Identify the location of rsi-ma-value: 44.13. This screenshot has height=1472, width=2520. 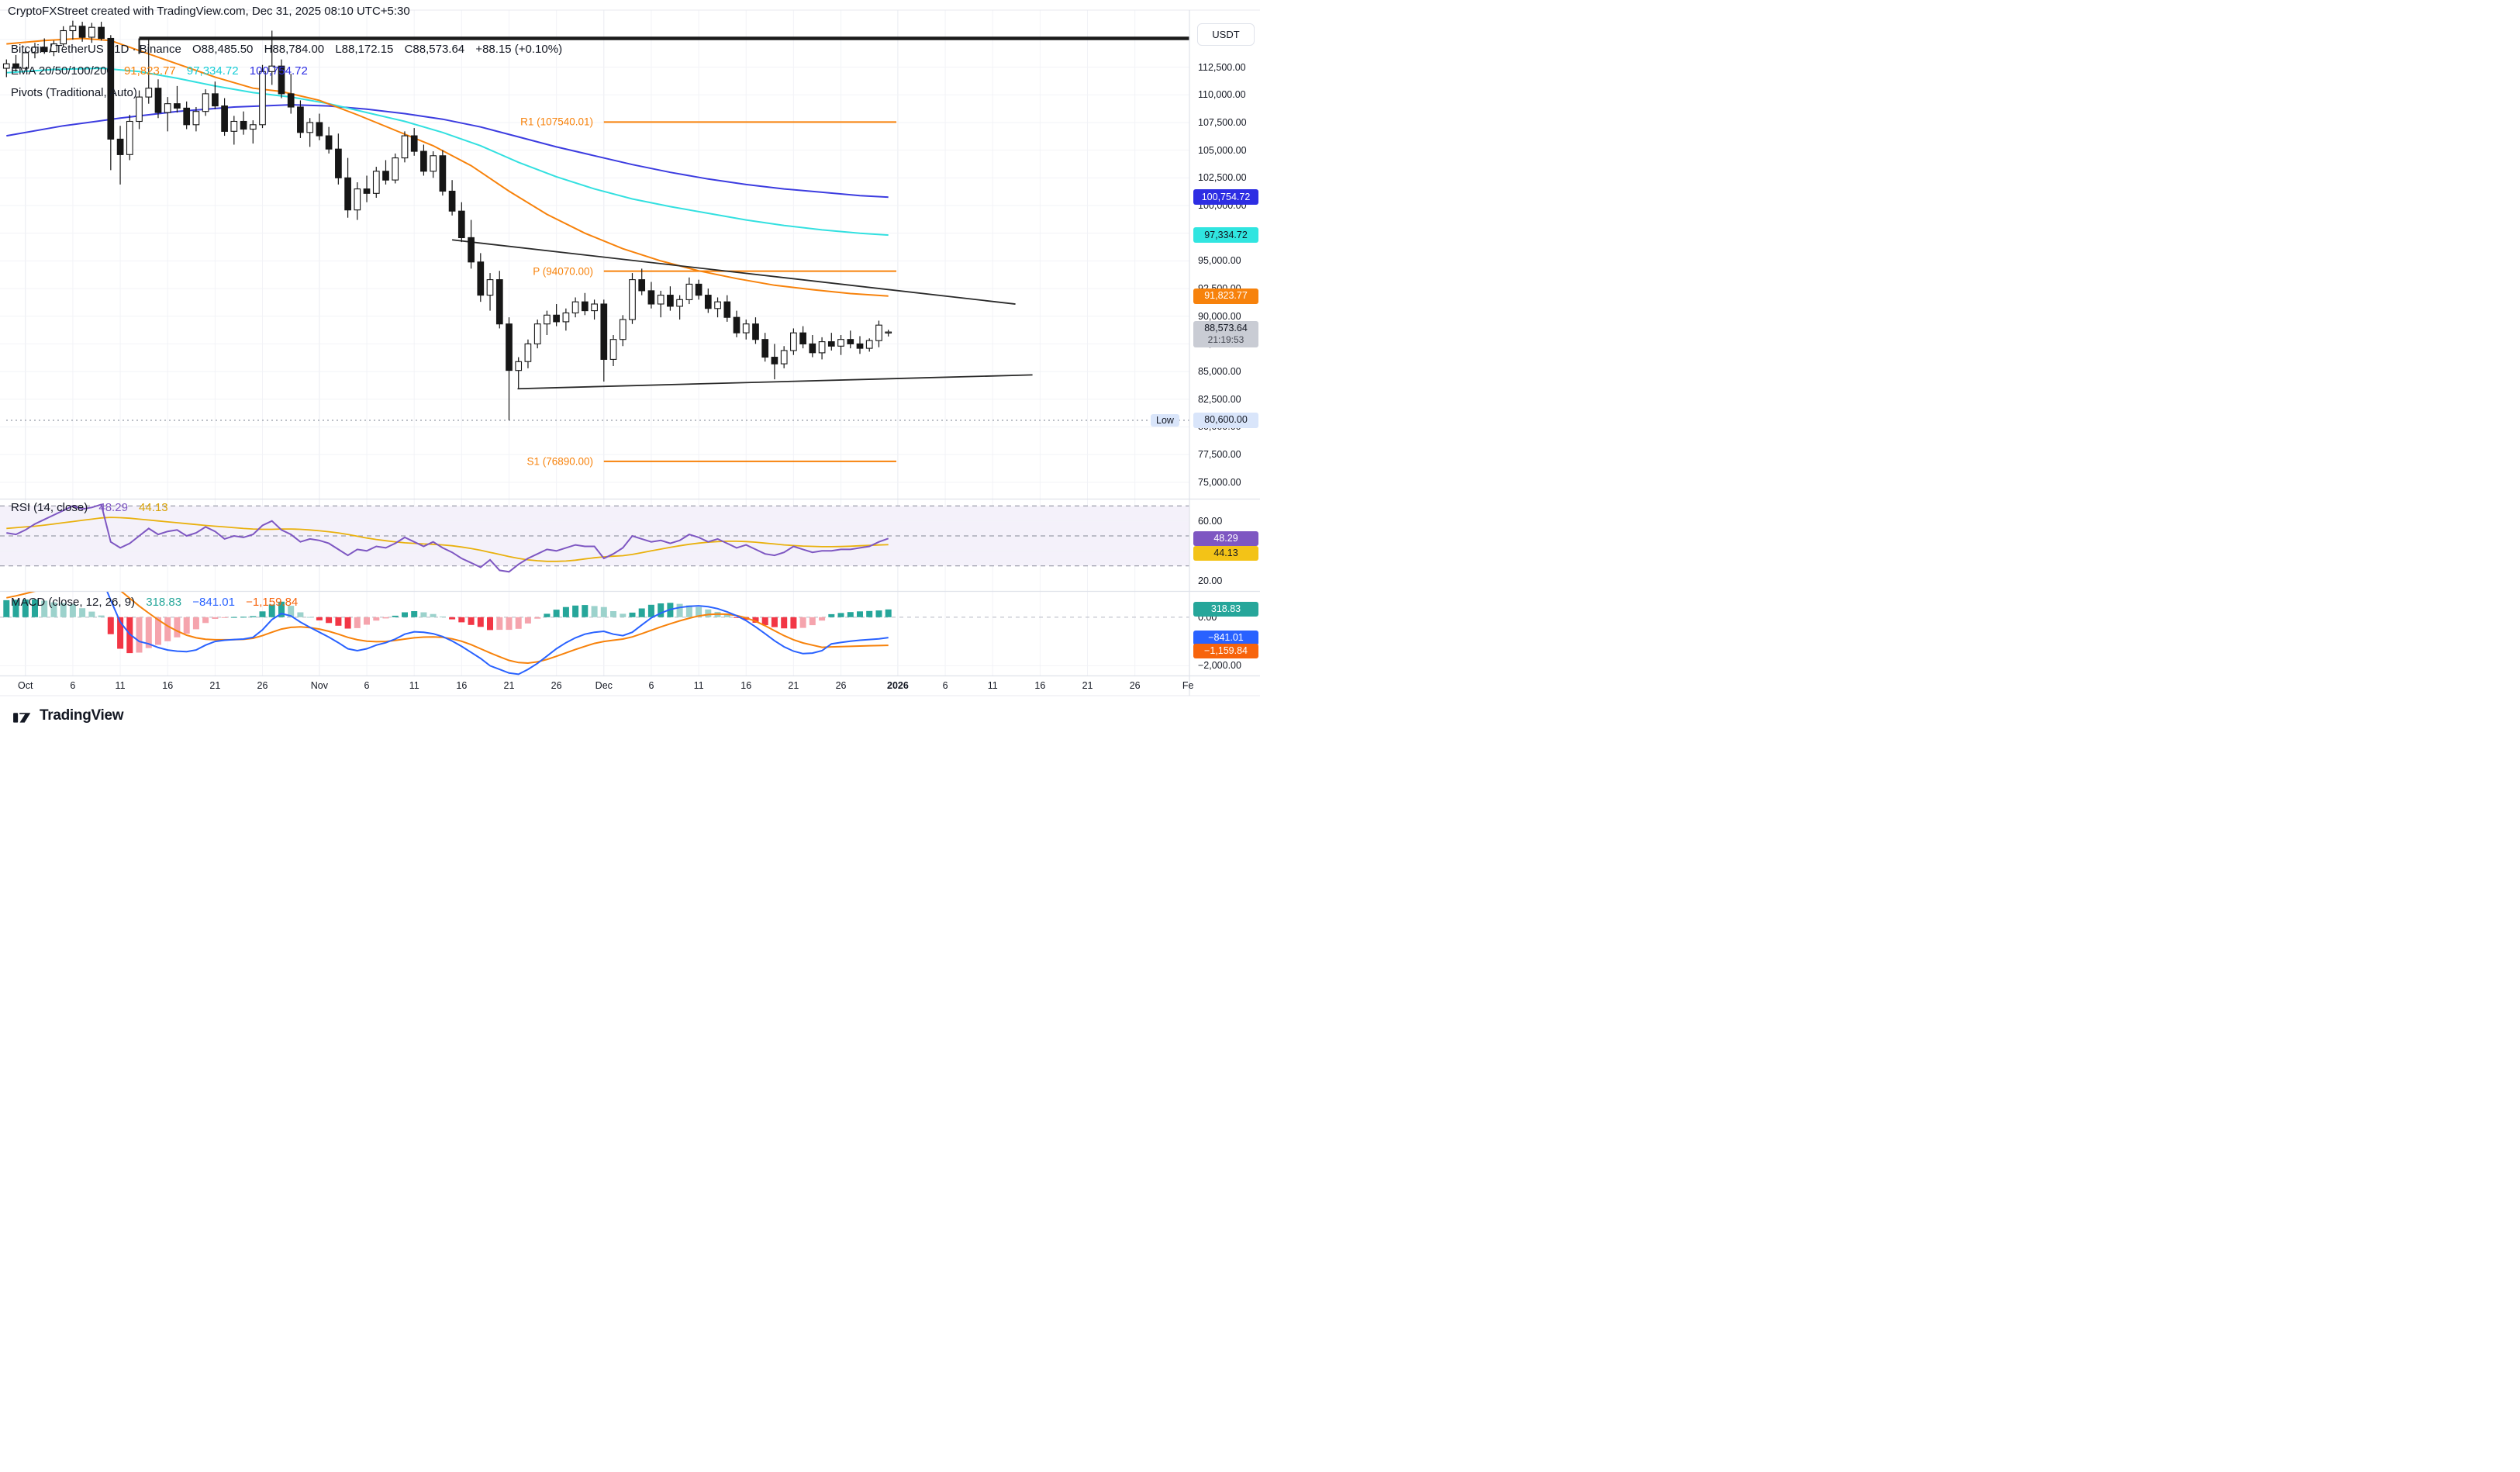
(153, 507).